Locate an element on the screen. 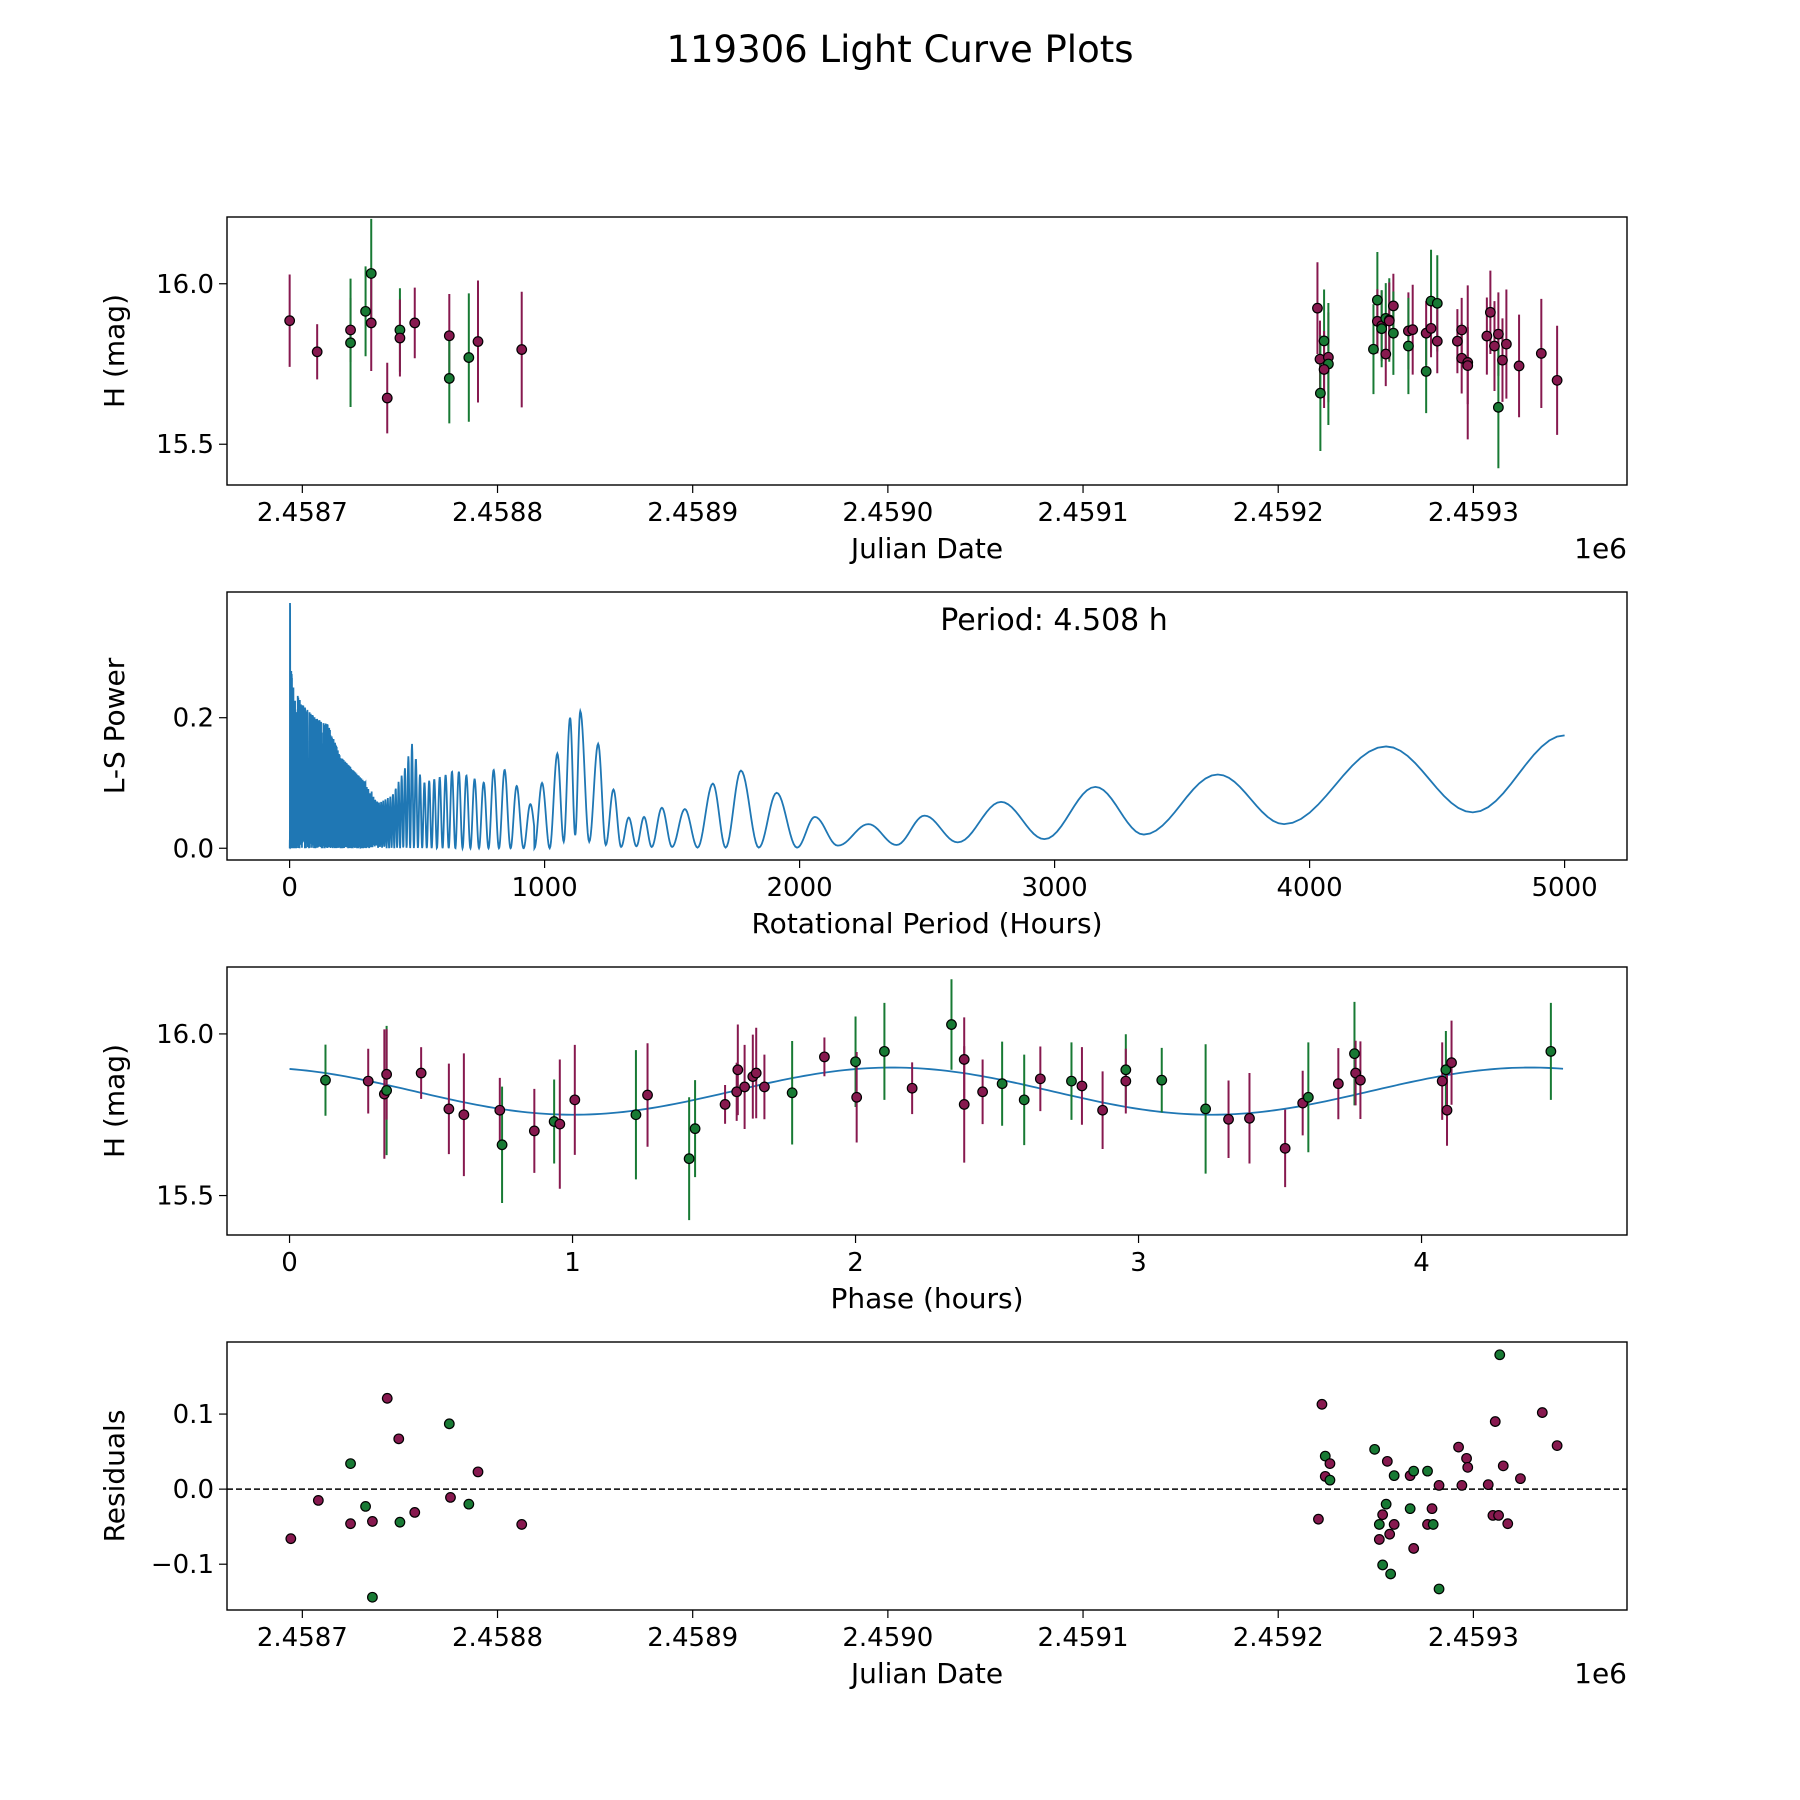 The image size is (1800, 1800). x-tick-label: 0 is located at coordinates (289, 1263).